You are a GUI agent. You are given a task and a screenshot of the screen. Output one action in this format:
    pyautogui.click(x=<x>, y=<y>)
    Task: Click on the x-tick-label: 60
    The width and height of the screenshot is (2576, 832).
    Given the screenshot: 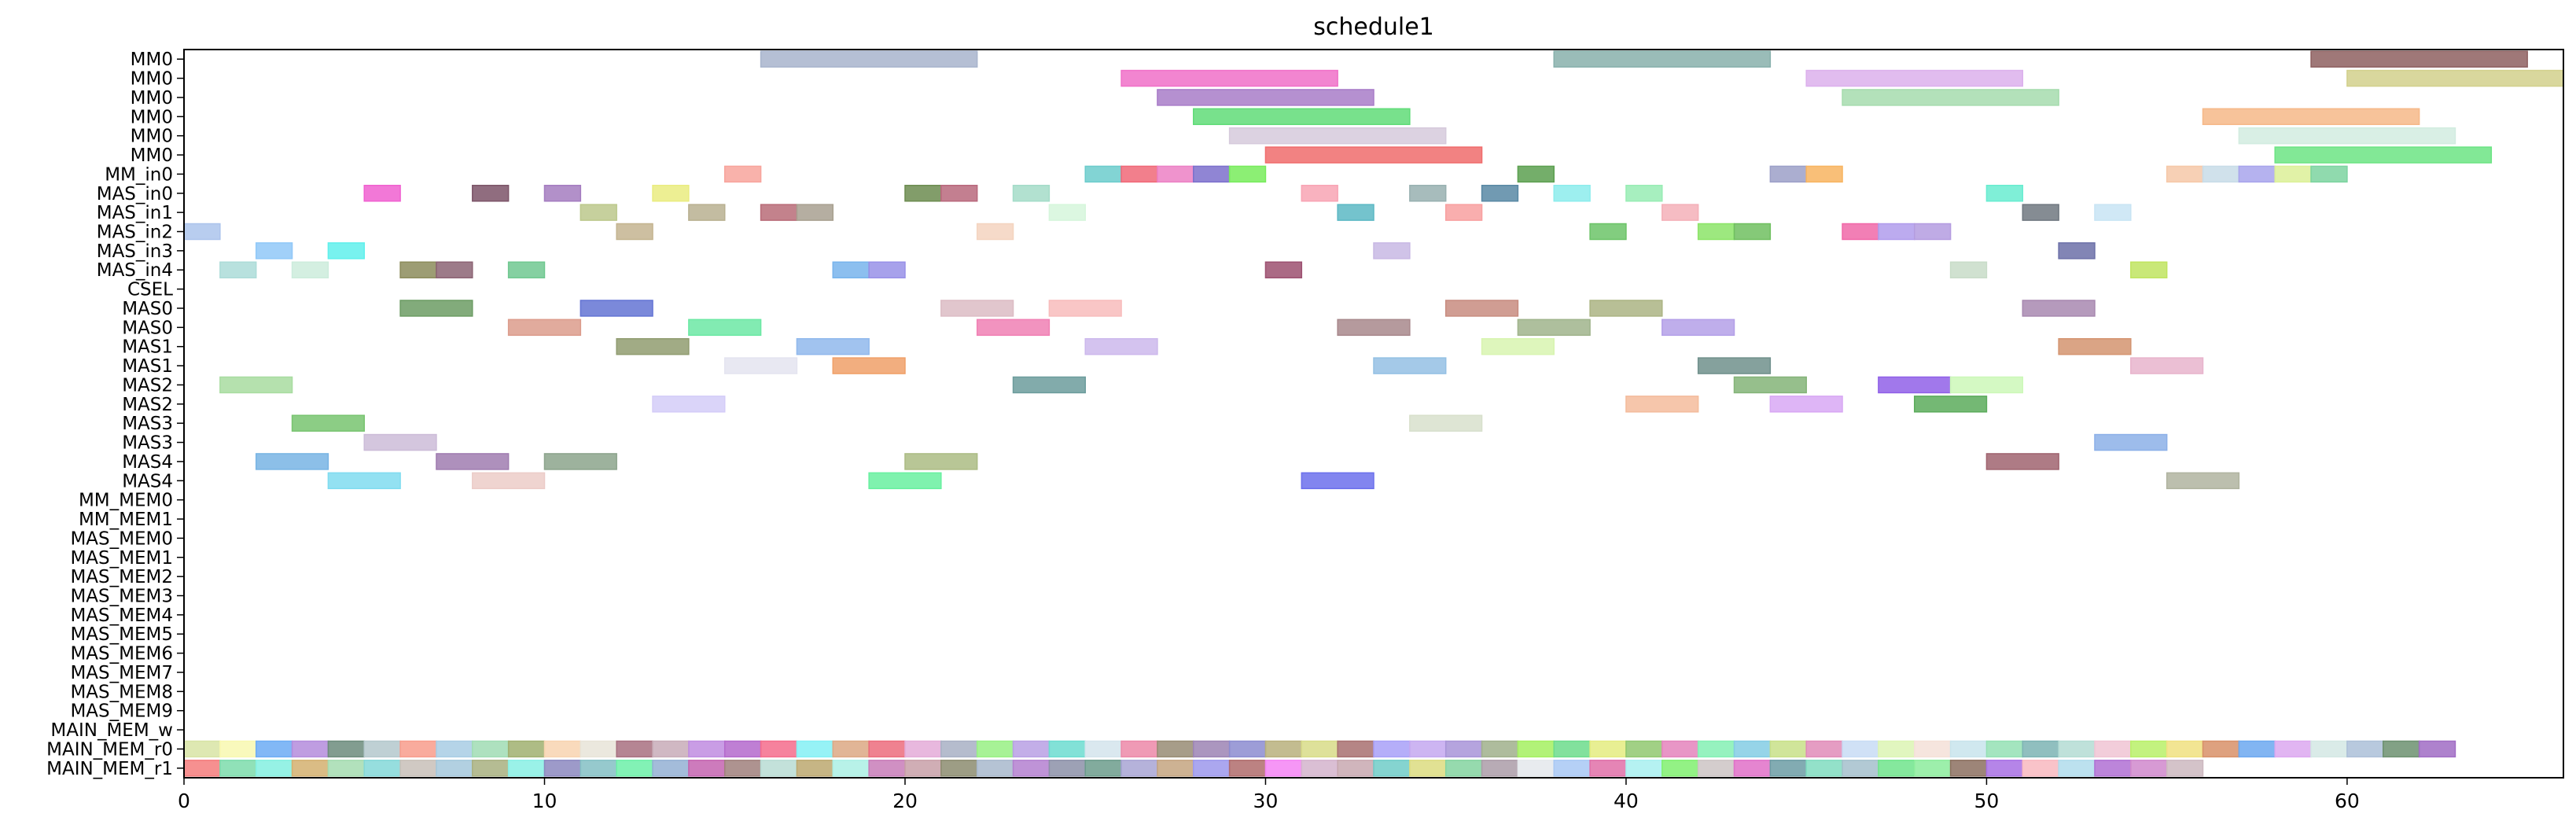 What is the action you would take?
    pyautogui.click(x=2347, y=801)
    